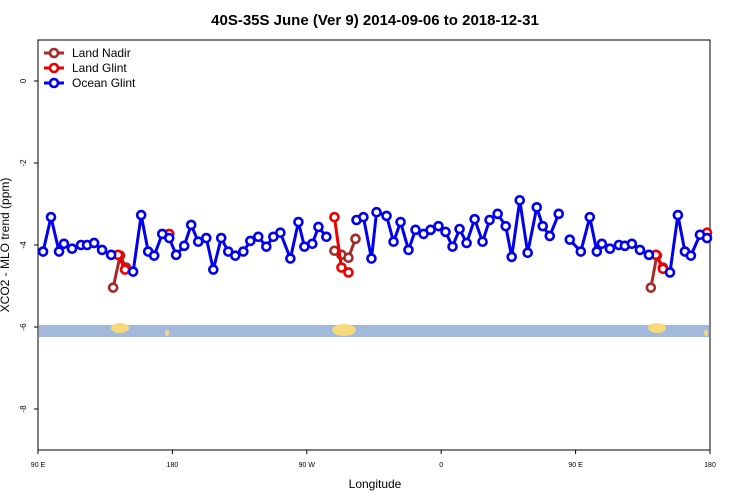  Describe the element at coordinates (23, 245) in the screenshot. I see `y-tick-label: -4` at that location.